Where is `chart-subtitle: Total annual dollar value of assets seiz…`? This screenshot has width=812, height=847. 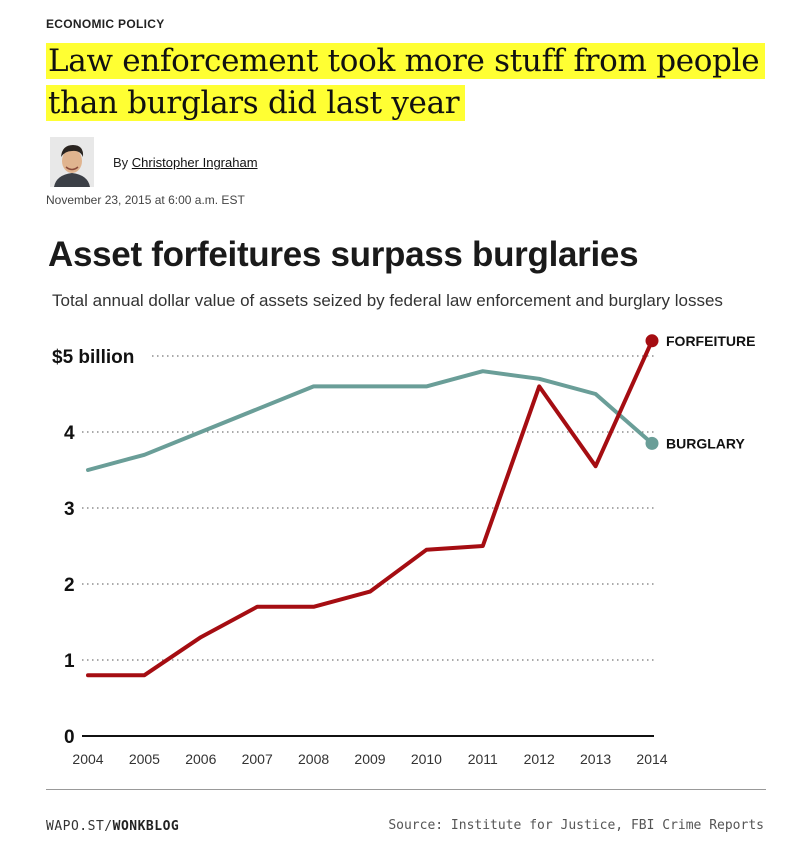 chart-subtitle: Total annual dollar value of assets seiz… is located at coordinates (387, 300).